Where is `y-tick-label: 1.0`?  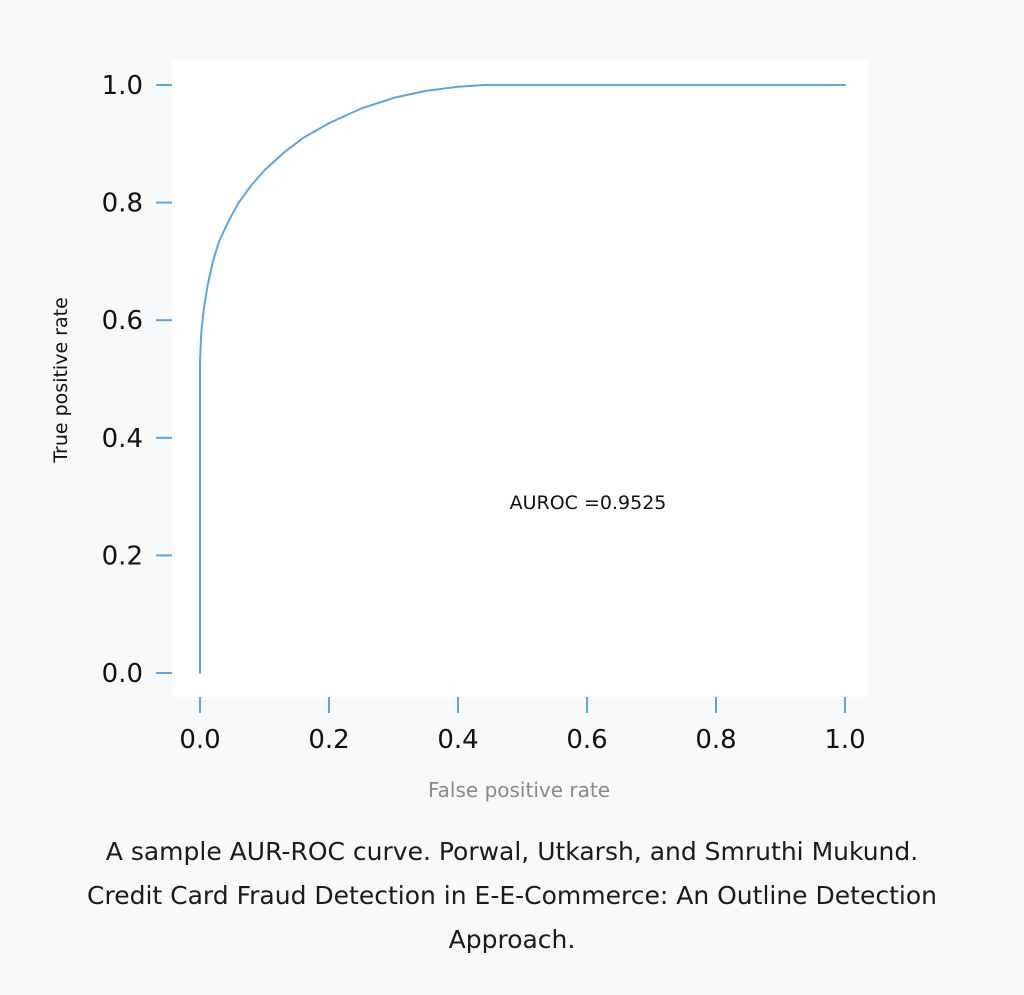 y-tick-label: 1.0 is located at coordinates (122, 86).